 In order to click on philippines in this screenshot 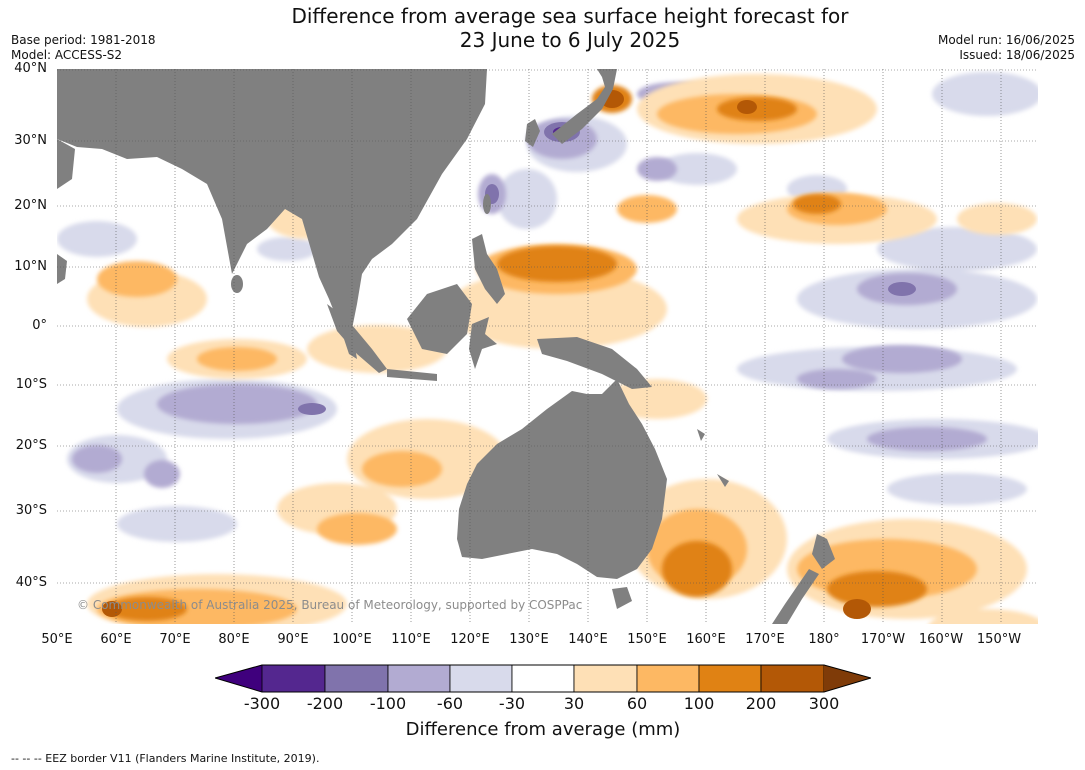, I will do `click(488, 269)`.